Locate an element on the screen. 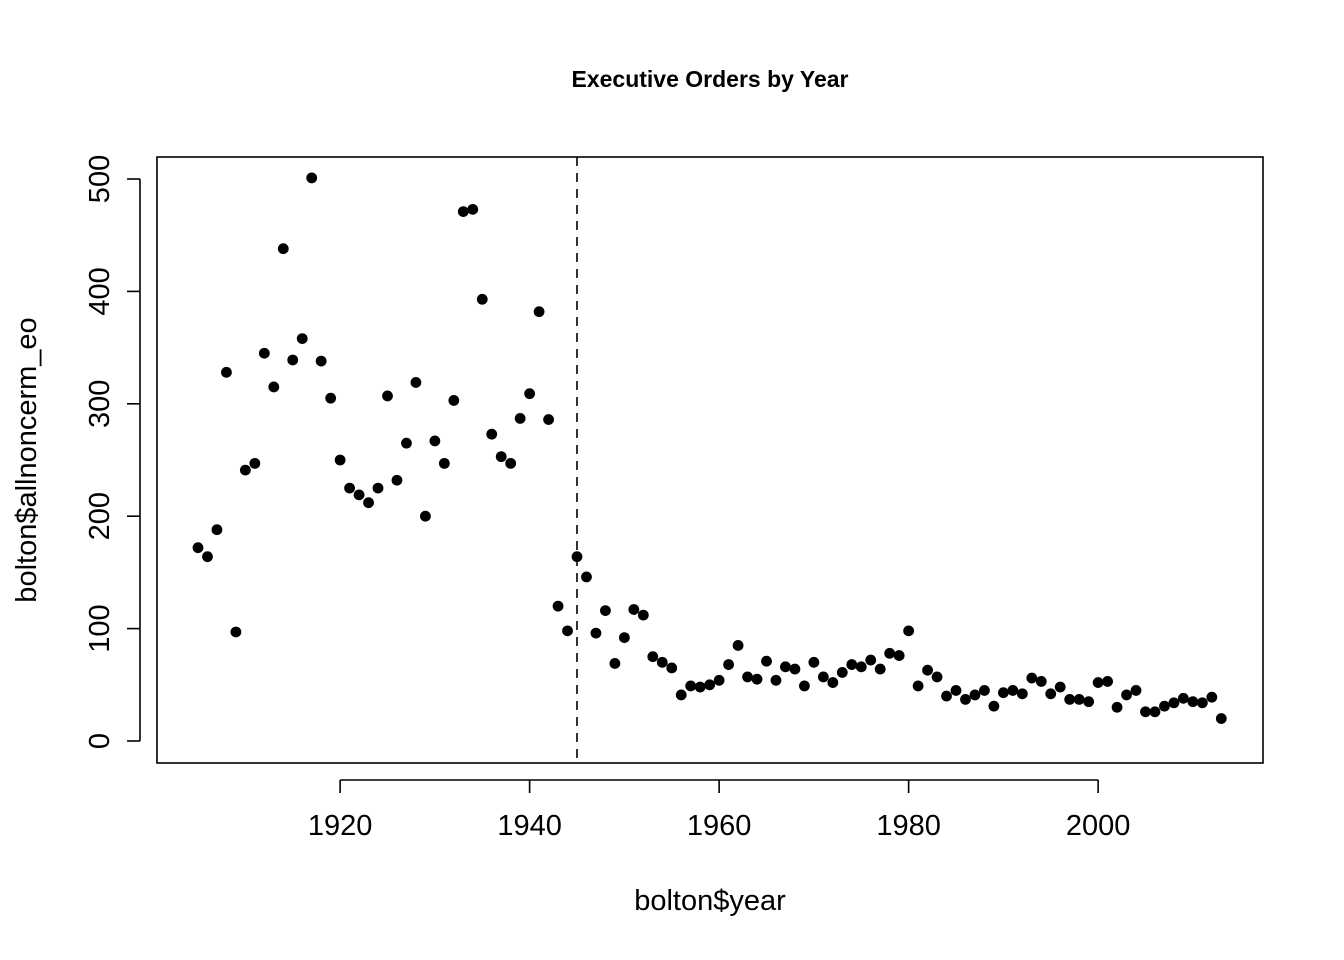 This screenshot has width=1344, height=960. y-tick-label: 500 is located at coordinates (100, 179).